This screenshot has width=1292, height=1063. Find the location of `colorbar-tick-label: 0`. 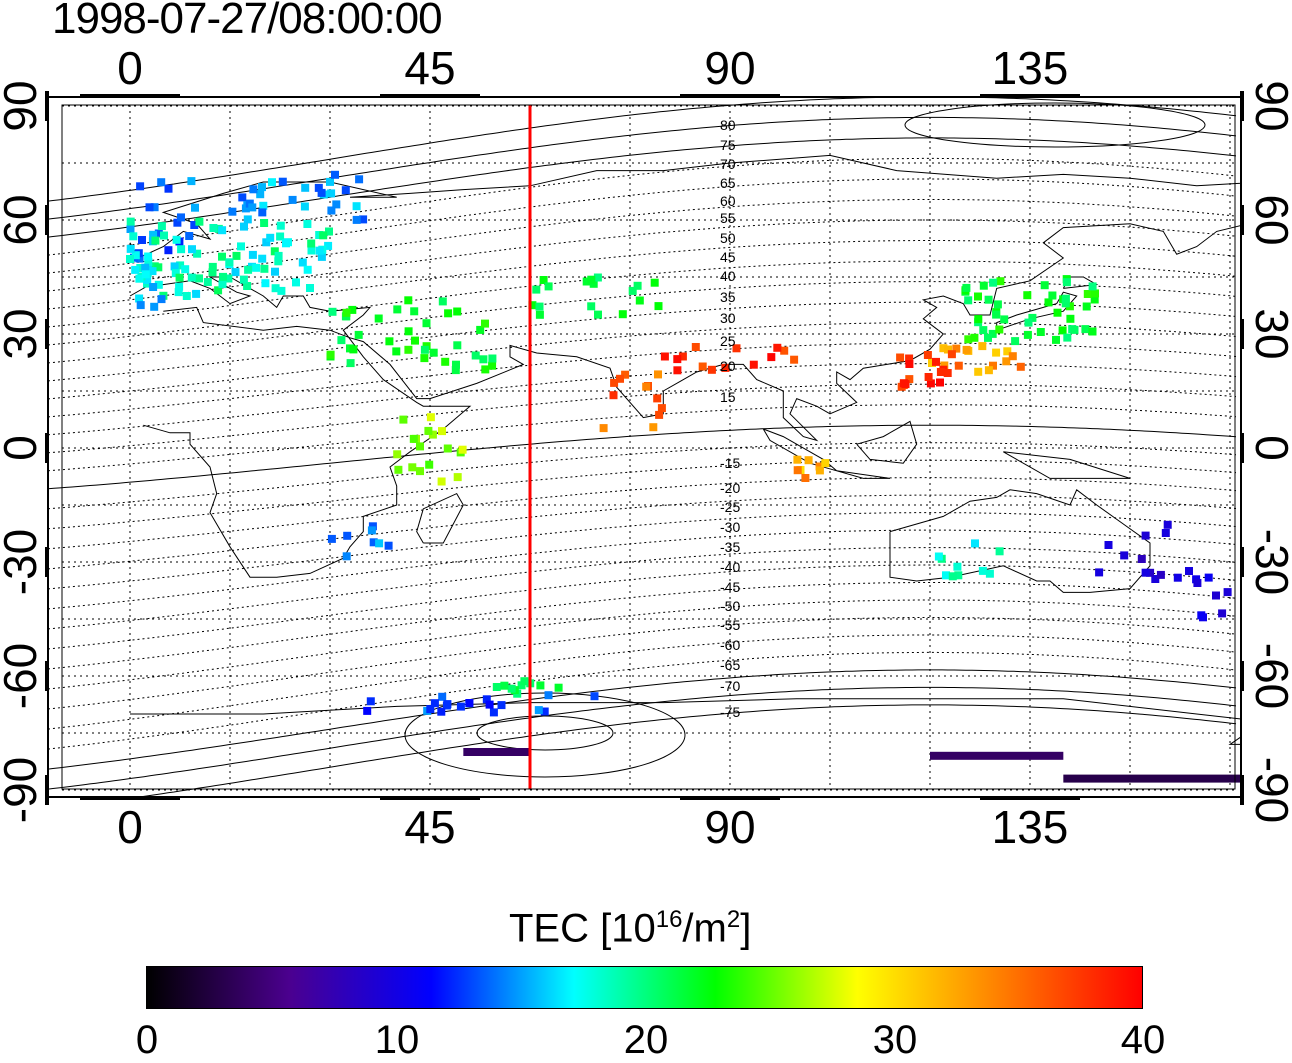

colorbar-tick-label: 0 is located at coordinates (147, 1040).